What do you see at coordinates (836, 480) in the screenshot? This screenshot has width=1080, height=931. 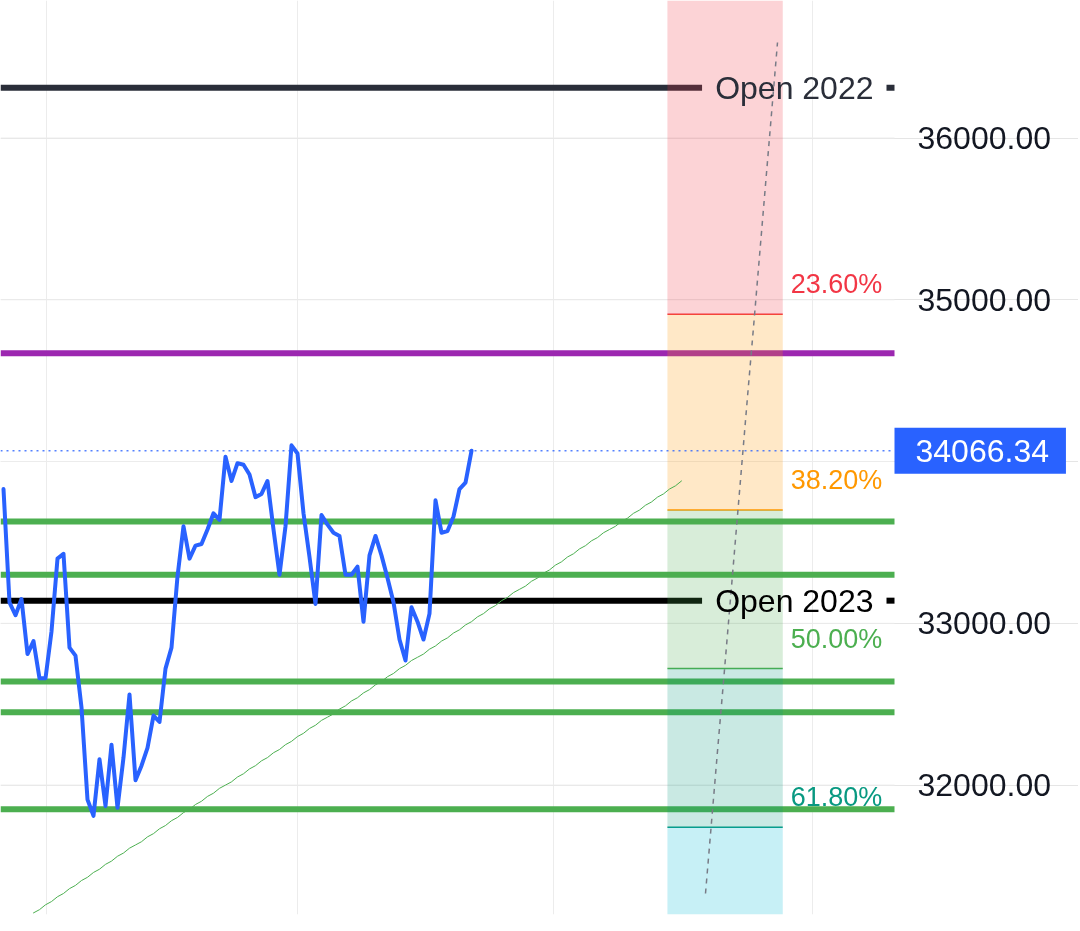 I see `band-label: 38.20%` at bounding box center [836, 480].